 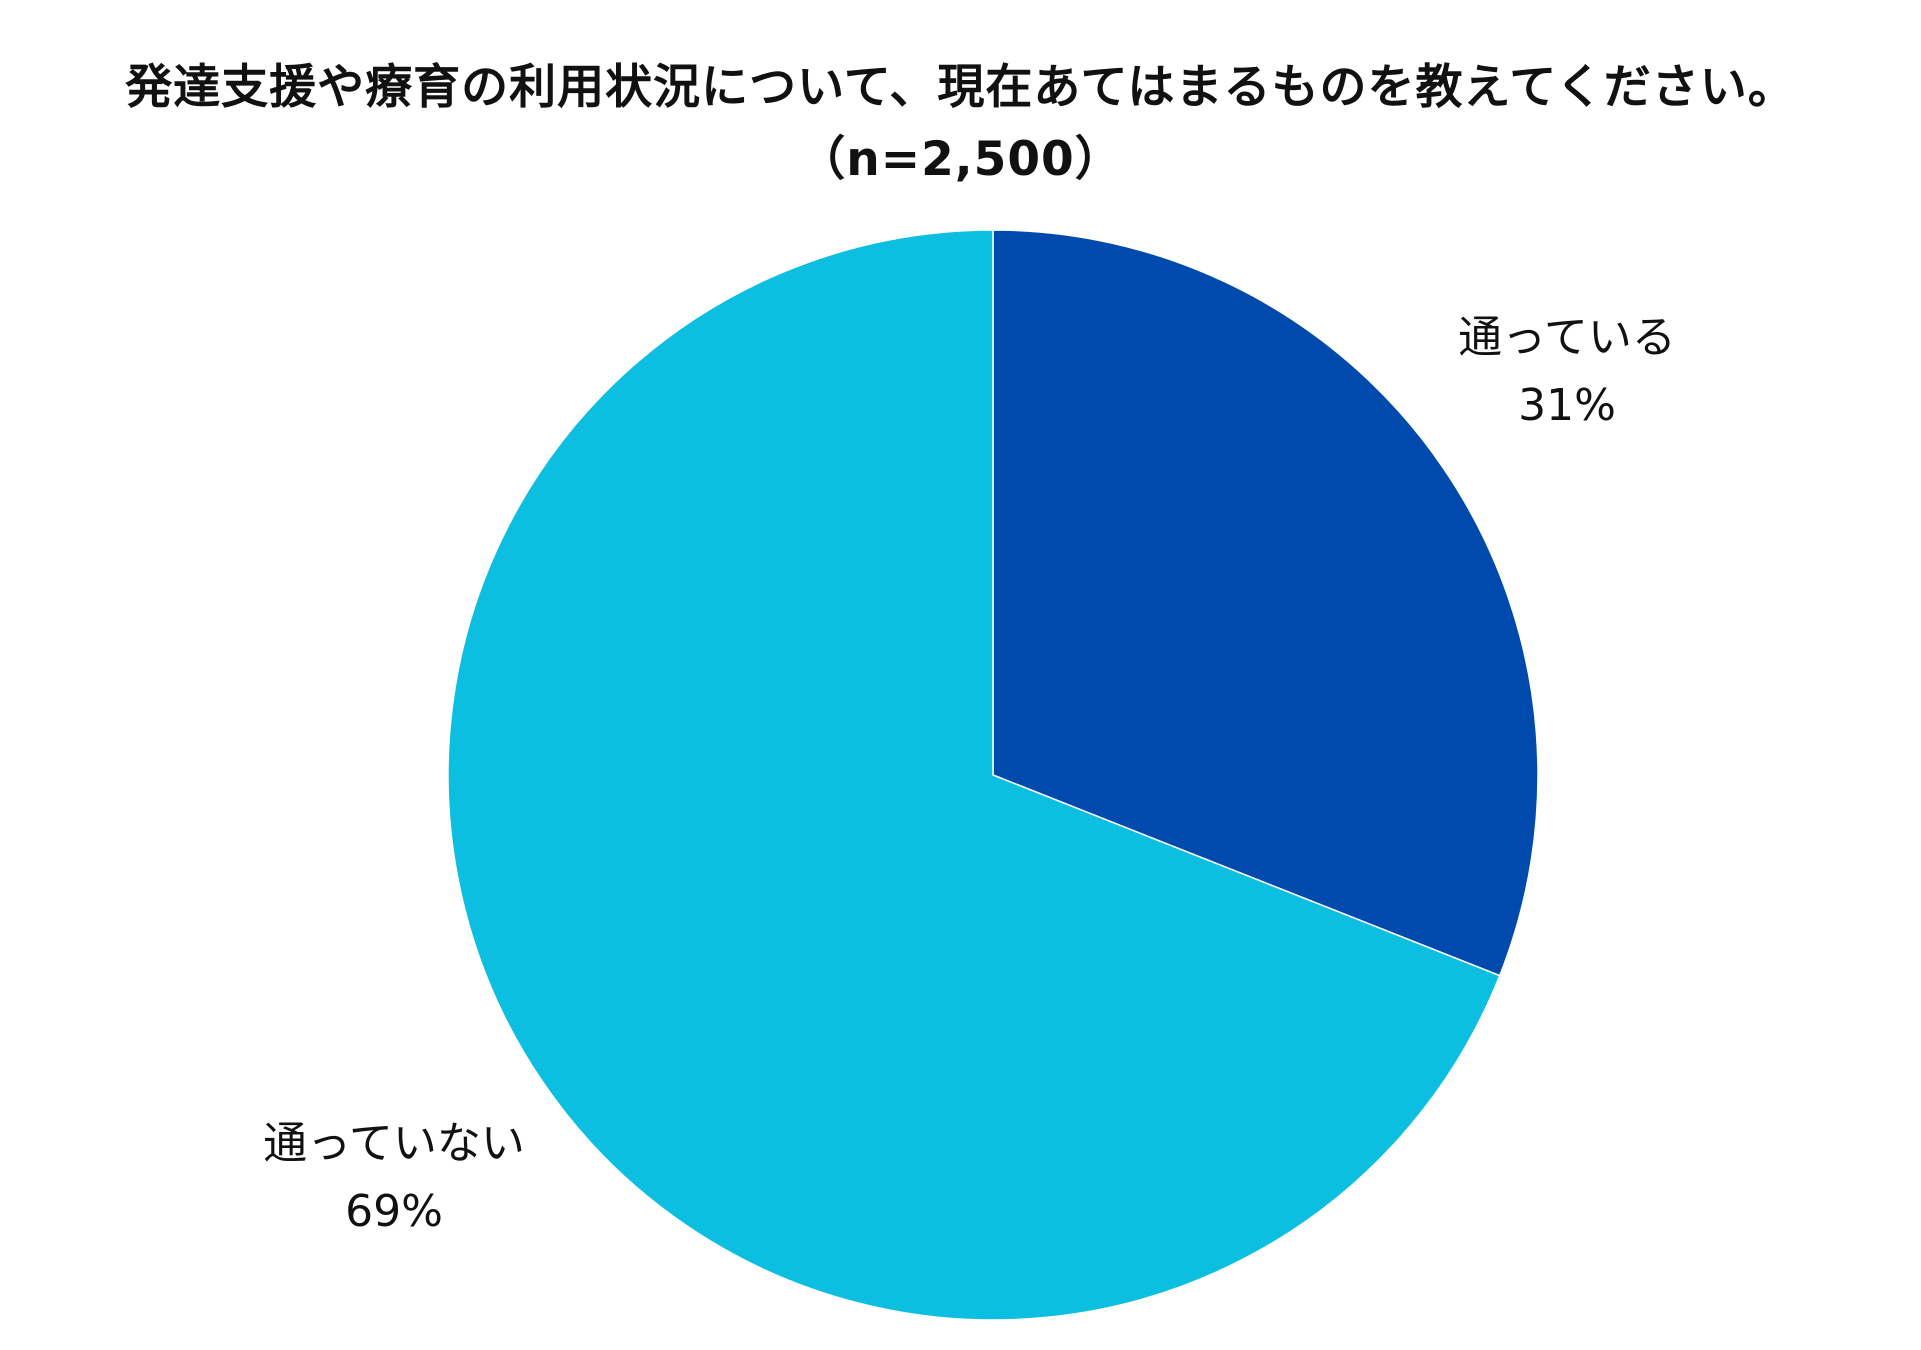 I want to click on slice-value-label-2: 69%, so click(x=394, y=1211).